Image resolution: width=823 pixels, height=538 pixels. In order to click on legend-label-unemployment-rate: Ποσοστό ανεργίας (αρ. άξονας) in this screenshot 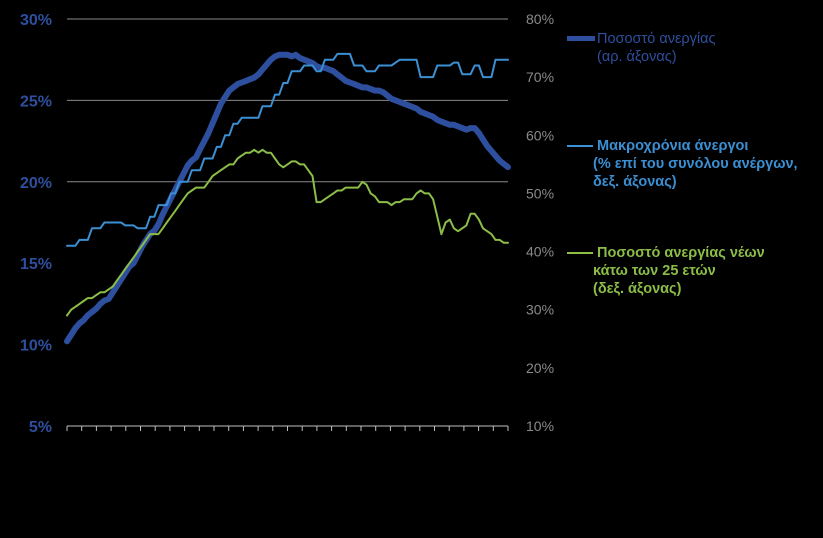, I will do `click(656, 48)`.